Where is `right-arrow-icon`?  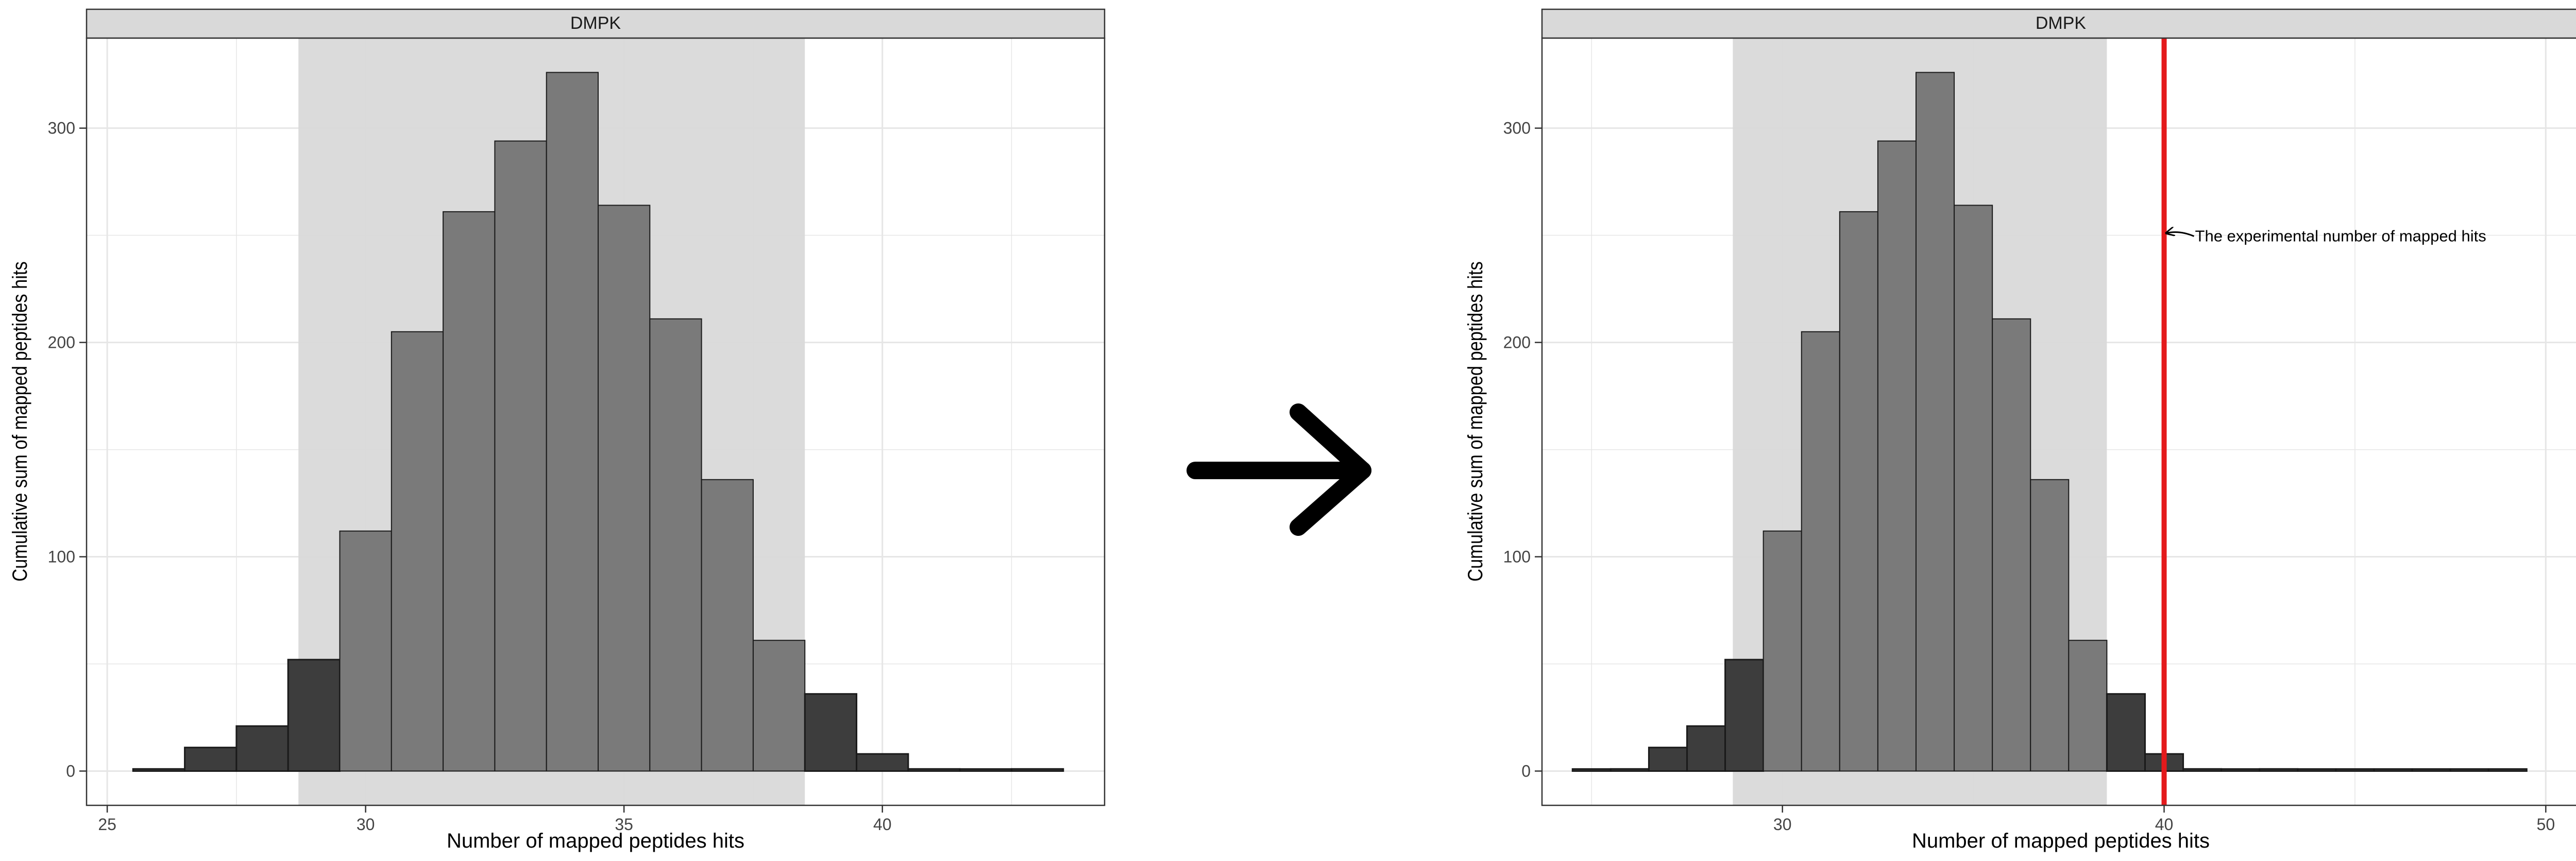 right-arrow-icon is located at coordinates (1279, 469).